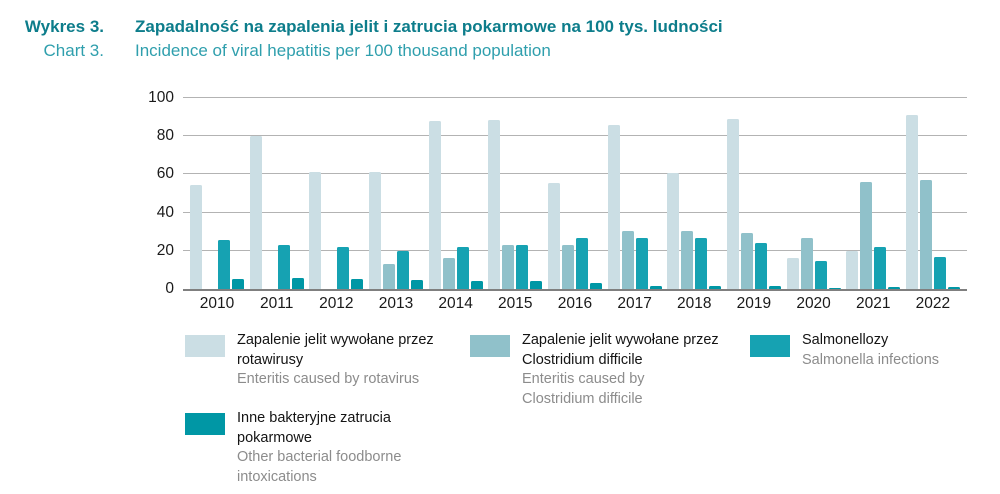 The height and width of the screenshot is (494, 1000). I want to click on y-axis-tick-label: 80, so click(165, 136).